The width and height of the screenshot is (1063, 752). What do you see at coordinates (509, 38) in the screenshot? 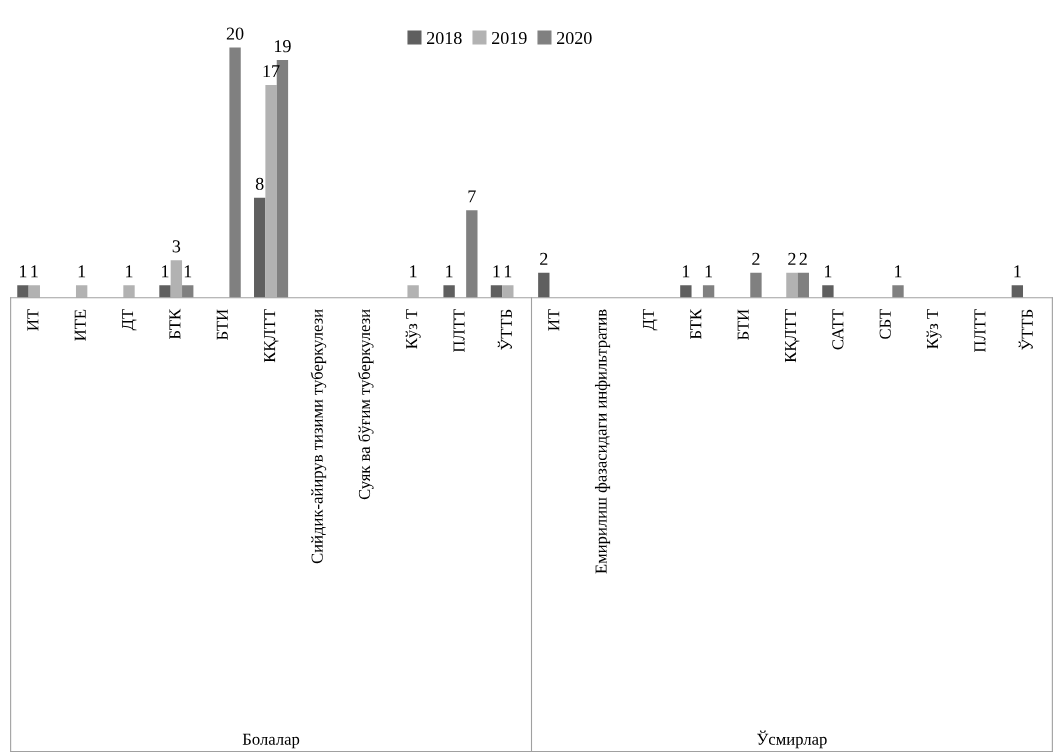
I see `legend-label: 2019` at bounding box center [509, 38].